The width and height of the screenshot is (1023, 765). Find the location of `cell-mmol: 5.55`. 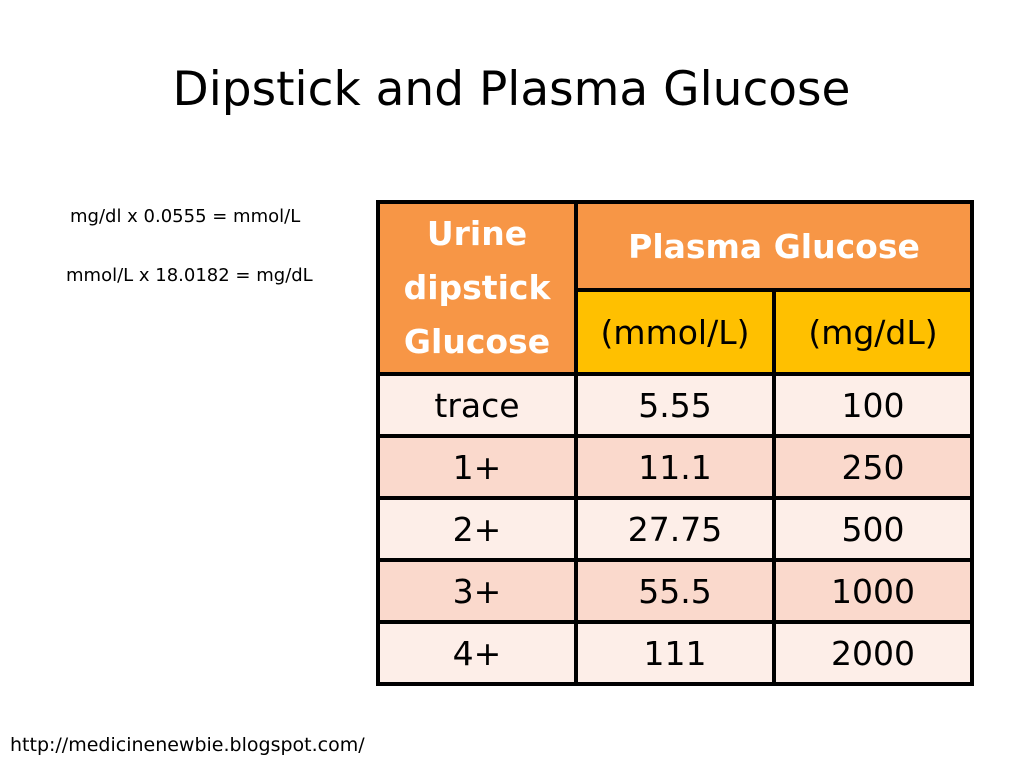

cell-mmol: 5.55 is located at coordinates (675, 405).